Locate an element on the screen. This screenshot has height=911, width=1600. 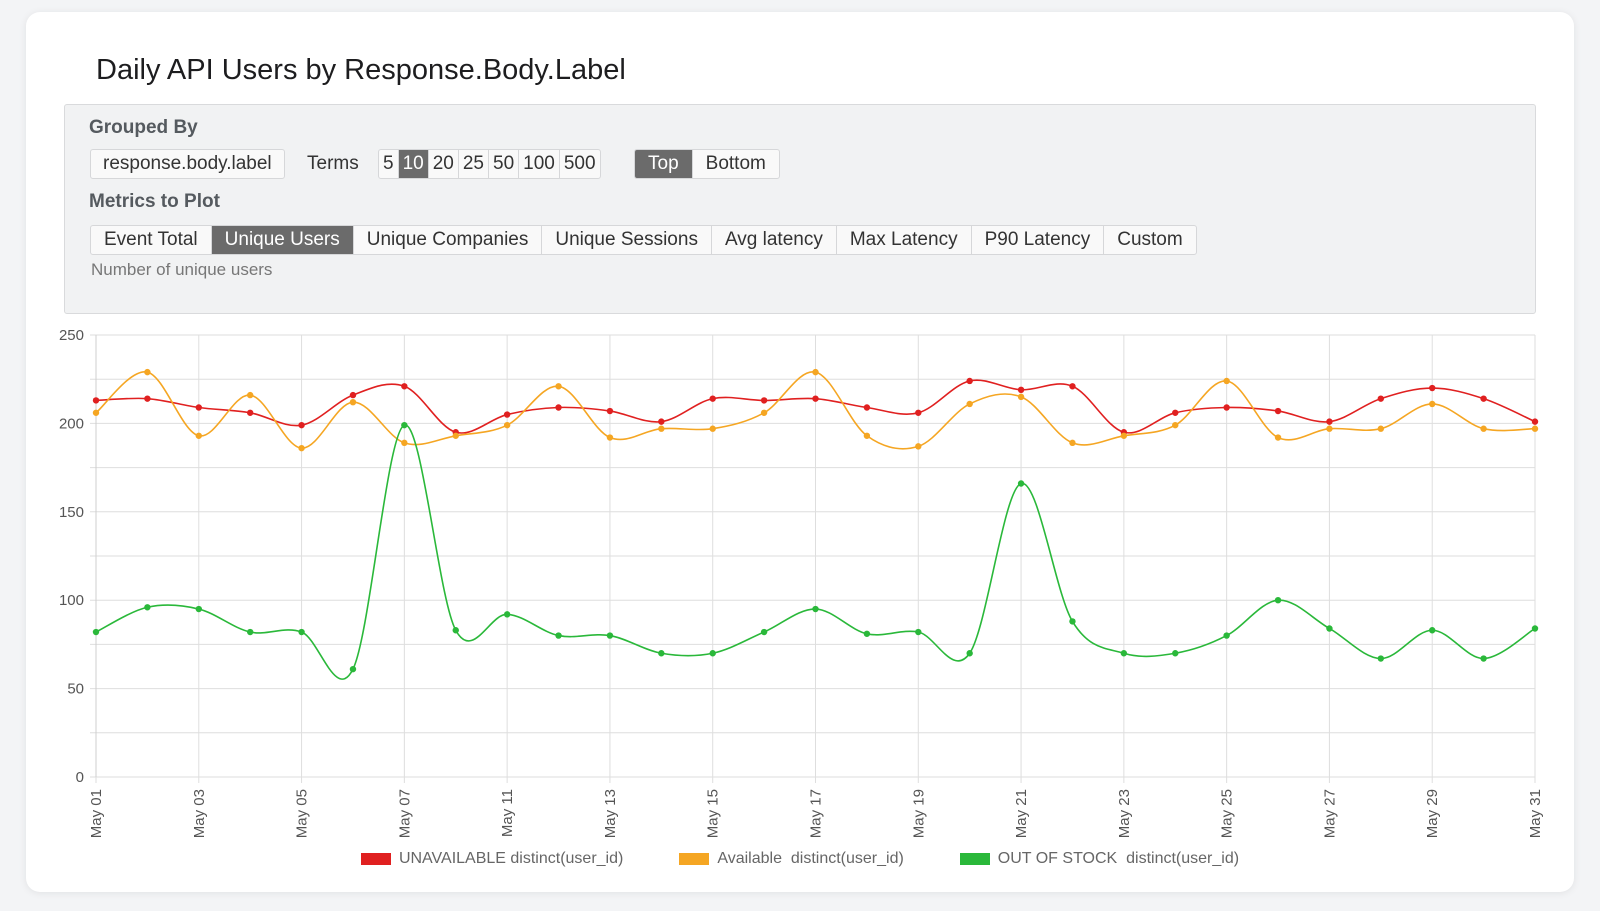
terms-option-5: 5 is located at coordinates (389, 164).